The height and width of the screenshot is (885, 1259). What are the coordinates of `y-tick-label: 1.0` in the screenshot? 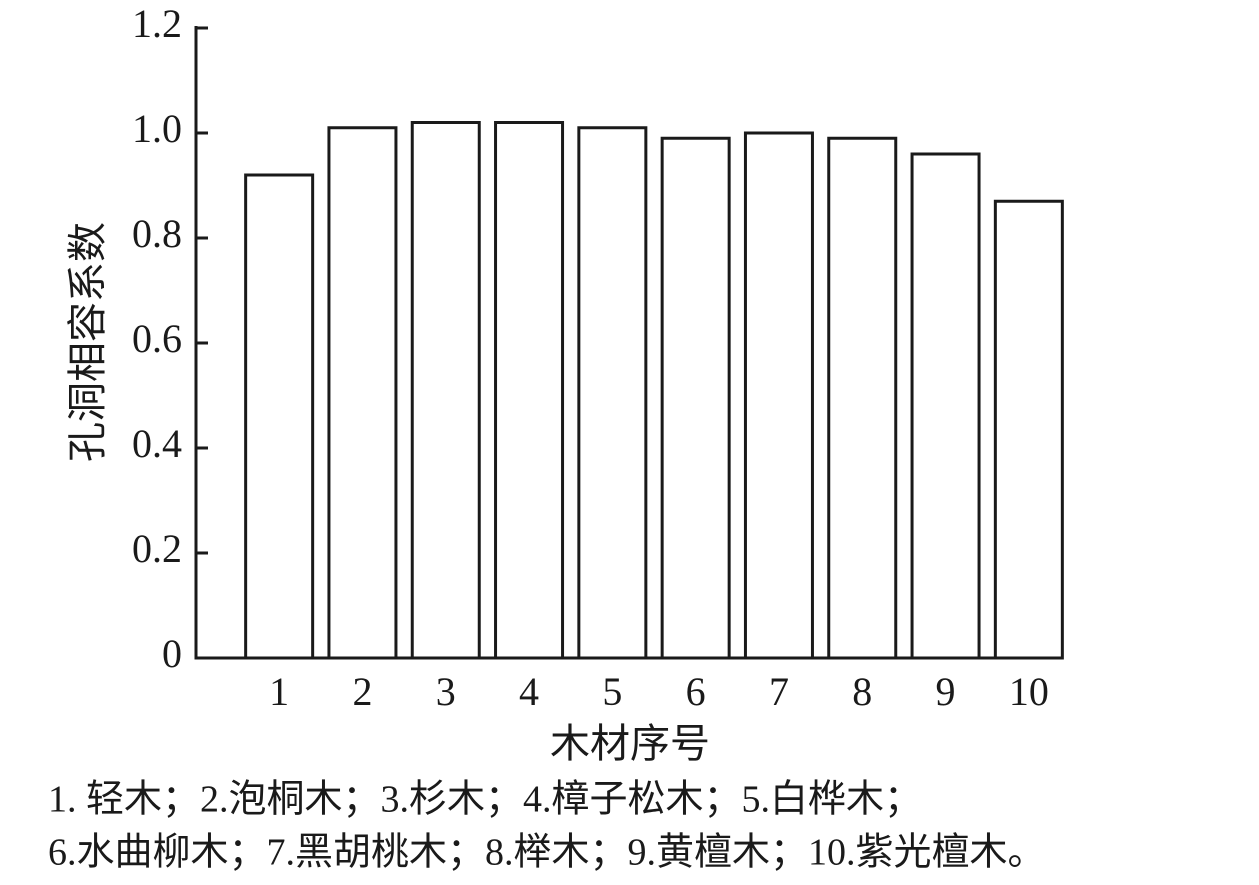 It's located at (157, 128).